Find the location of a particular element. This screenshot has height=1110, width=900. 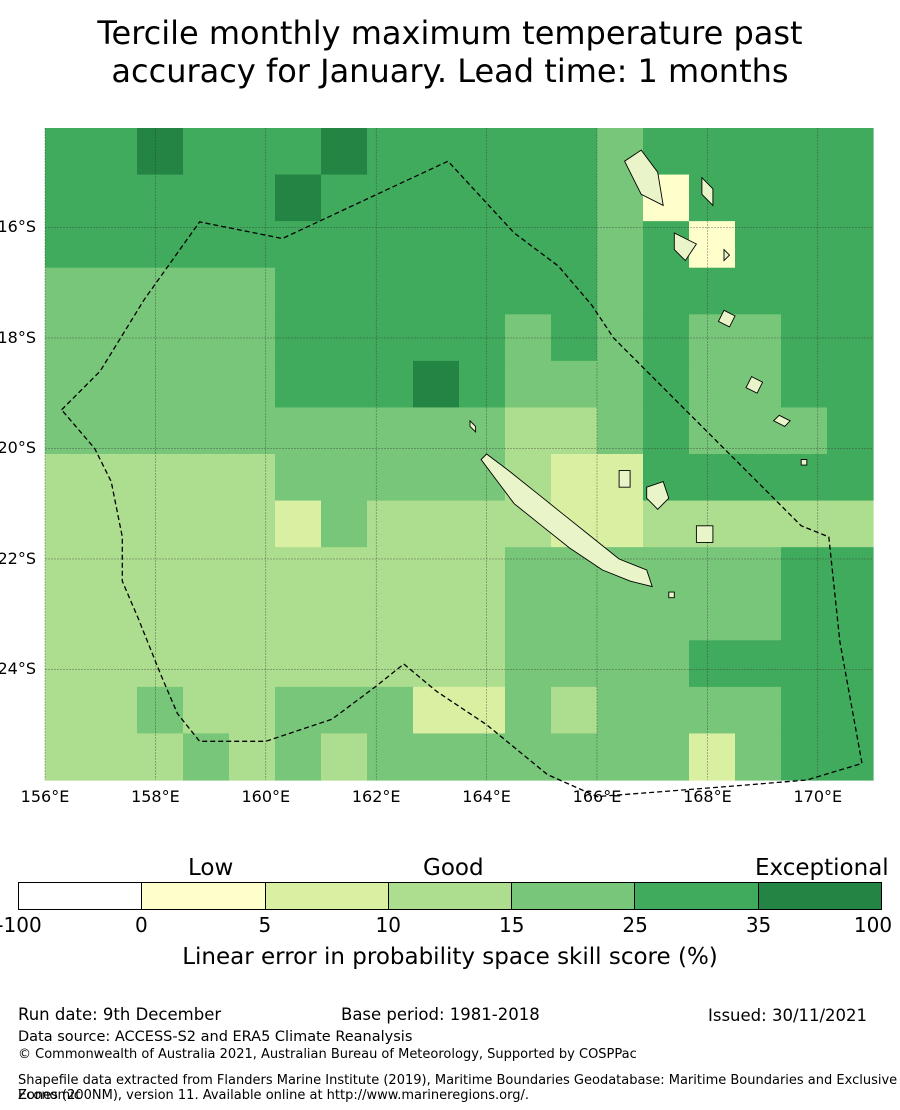

latitude-tick-label: 20°S is located at coordinates (18, 448).